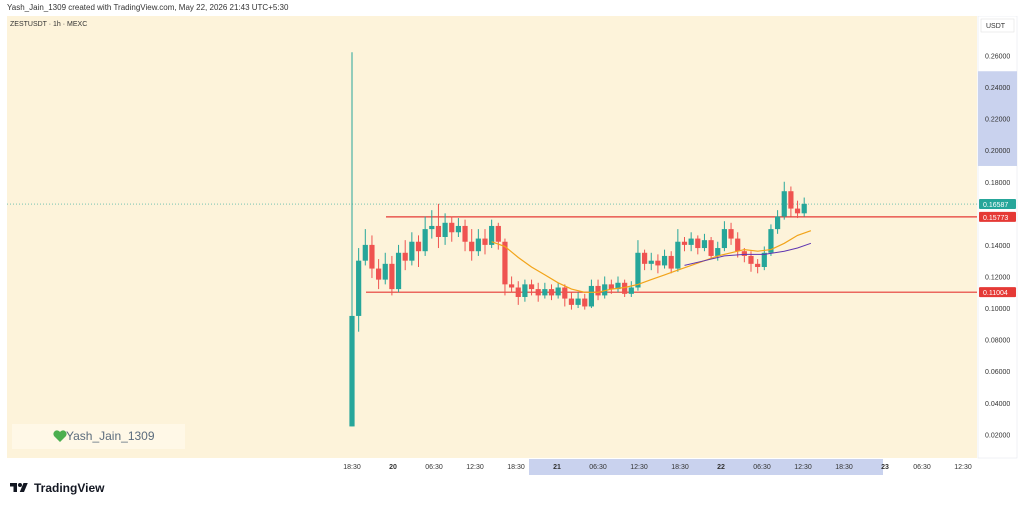 Image resolution: width=1024 pixels, height=508 pixels. I want to click on green-heart-icon, so click(60, 436).